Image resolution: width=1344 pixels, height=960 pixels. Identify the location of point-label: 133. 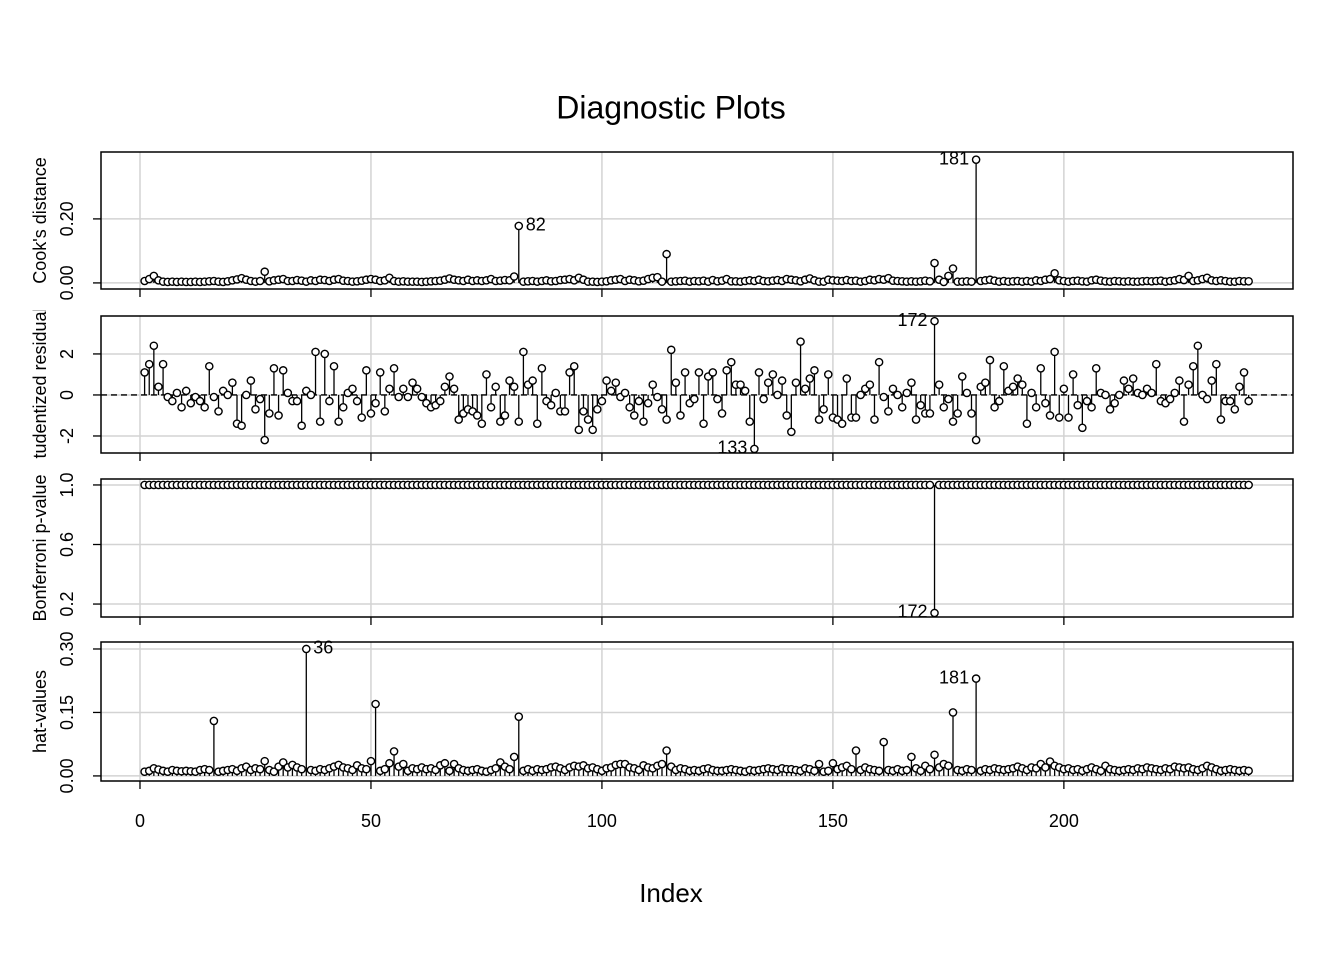
(732, 448).